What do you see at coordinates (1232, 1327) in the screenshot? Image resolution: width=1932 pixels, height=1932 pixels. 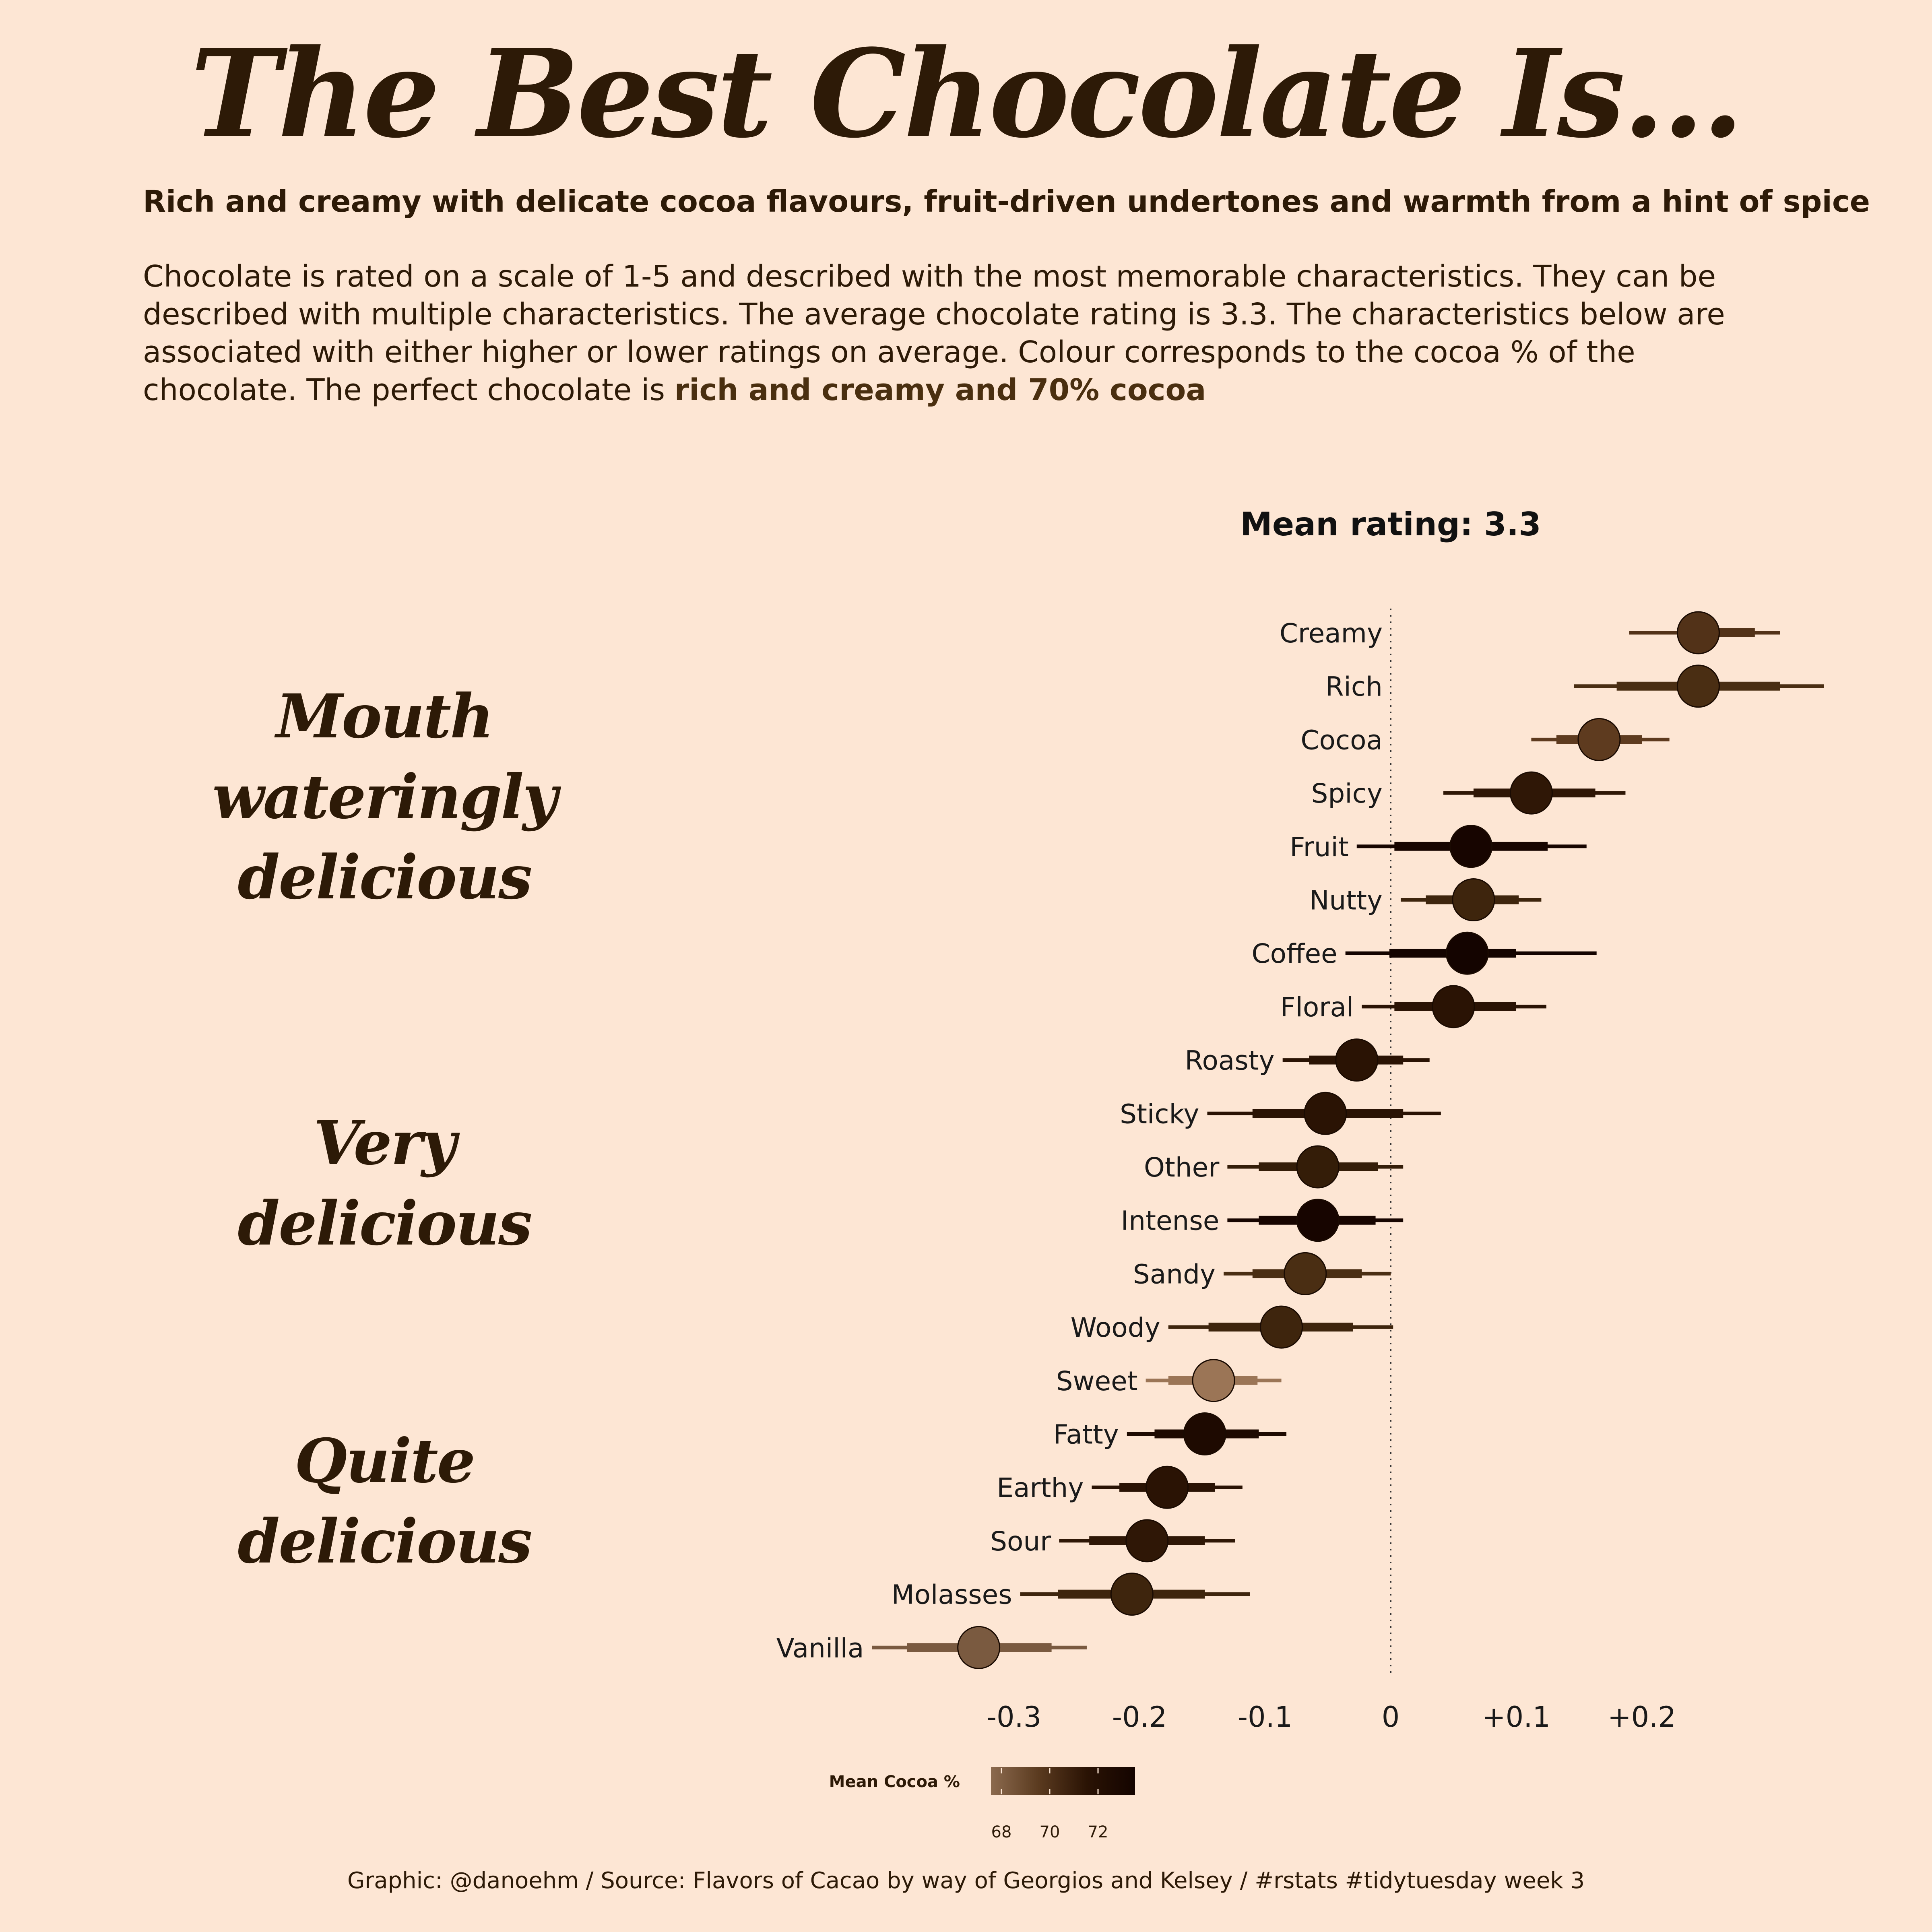 I see `row-woody: Woody` at bounding box center [1232, 1327].